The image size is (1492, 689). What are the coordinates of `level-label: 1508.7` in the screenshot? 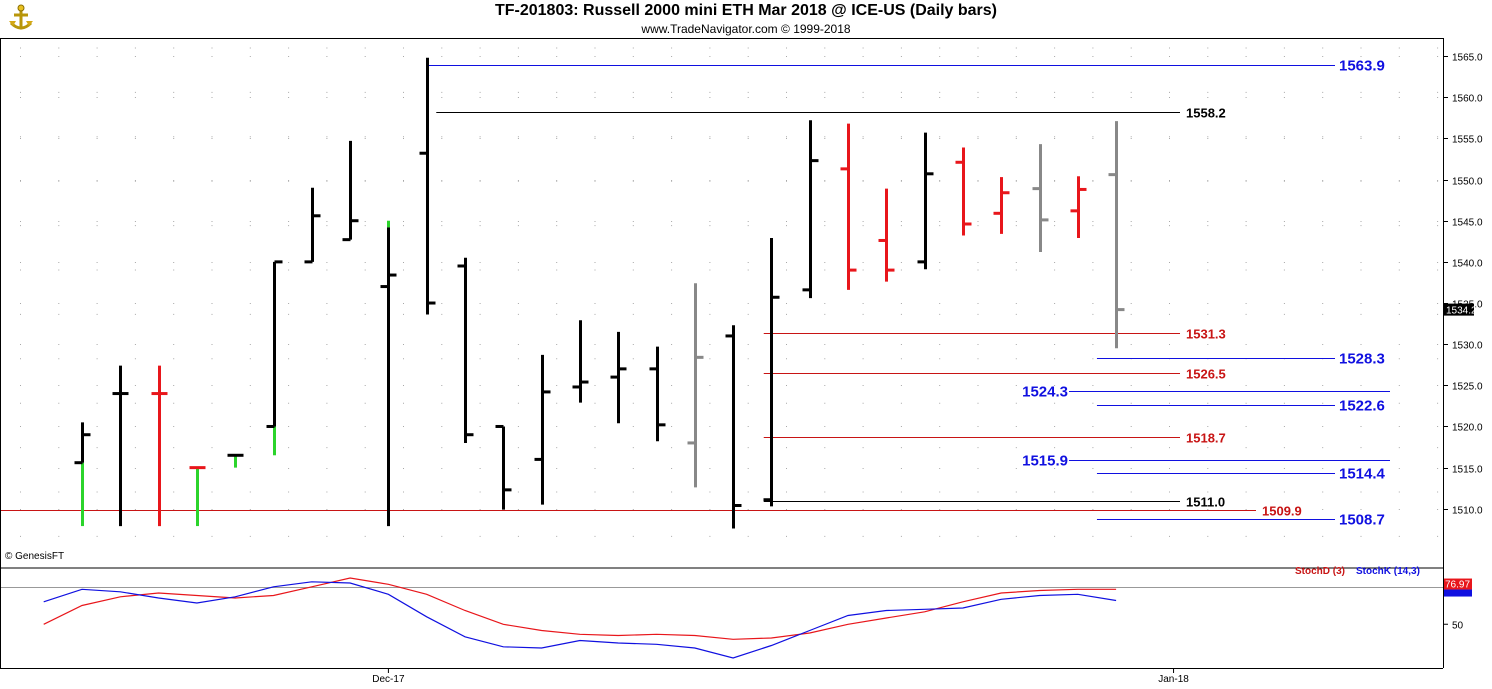 It's located at (1362, 520).